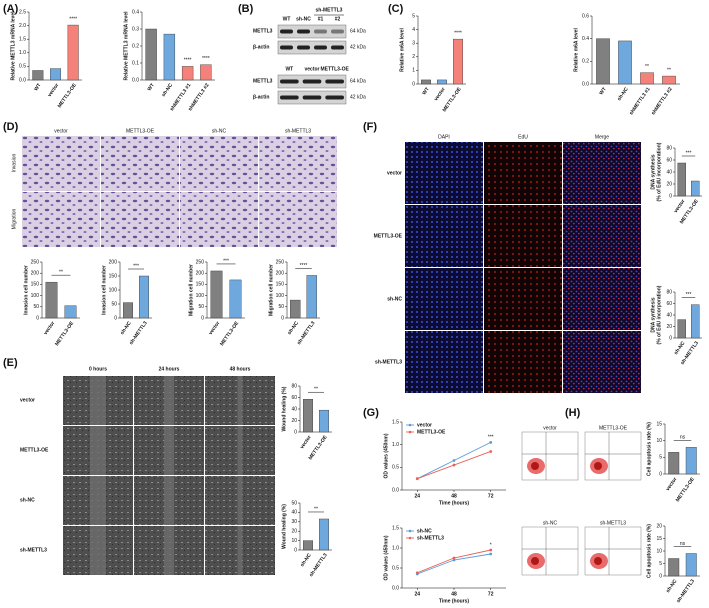 This screenshot has height=608, width=709. Describe the element at coordinates (386, 557) in the screenshot. I see `y-axis-label: OD values (450nm)` at that location.